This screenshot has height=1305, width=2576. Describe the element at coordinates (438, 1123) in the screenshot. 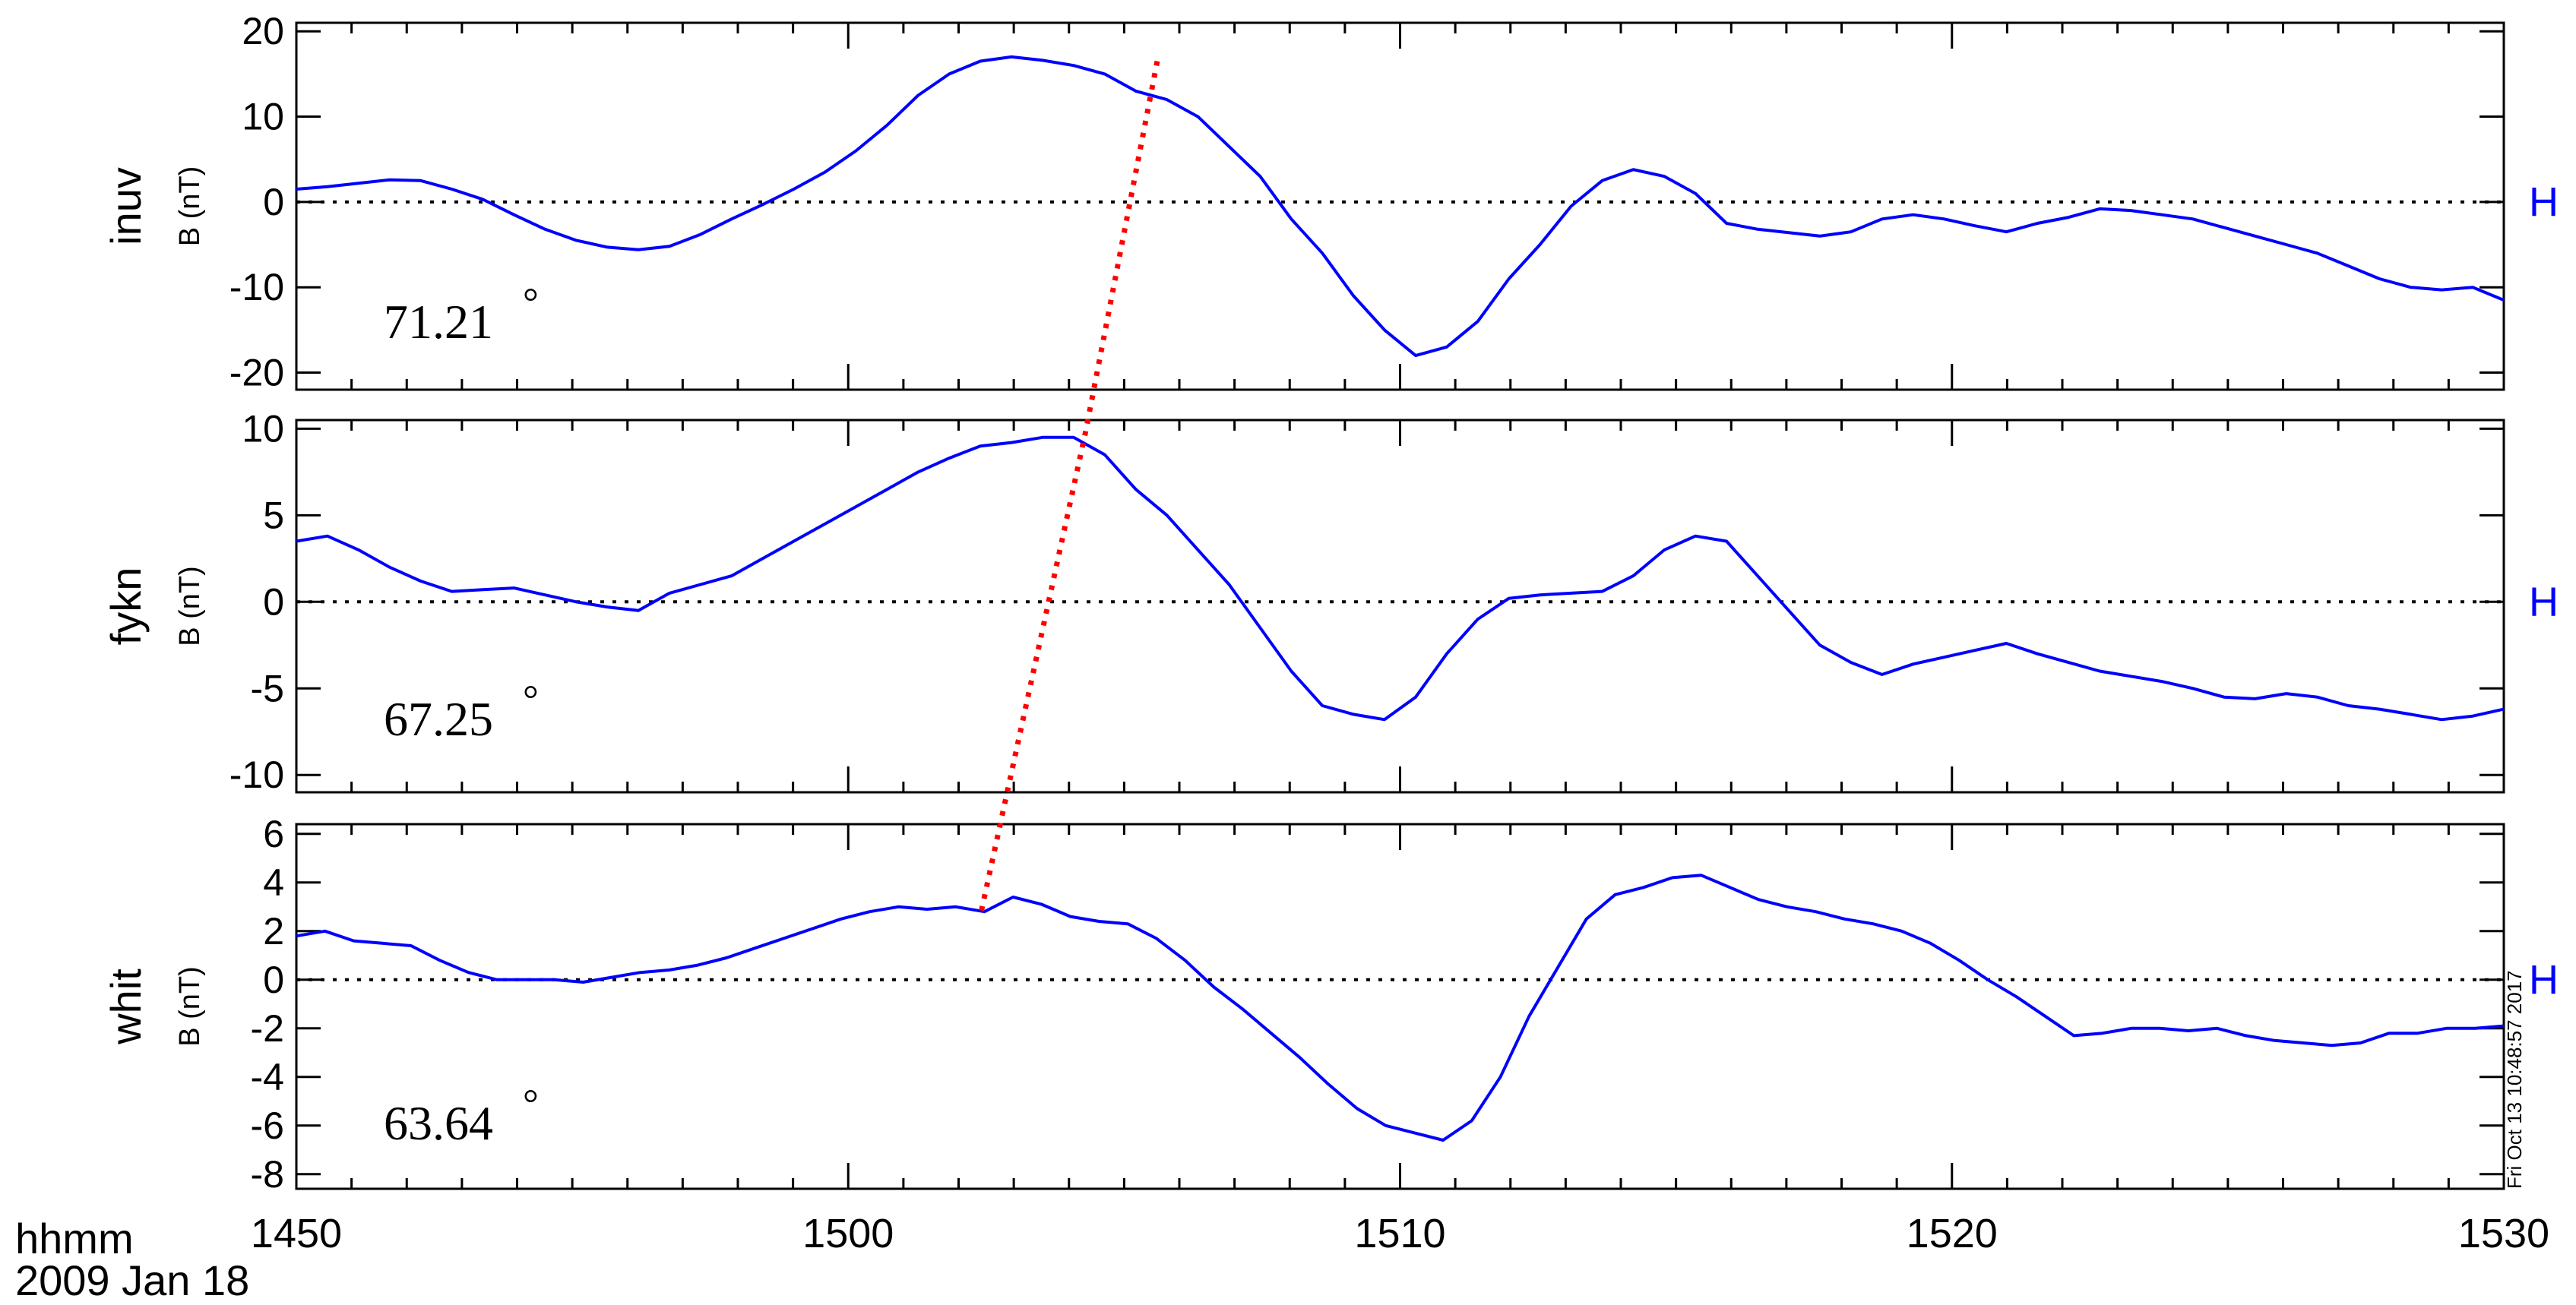

I see `latitude-label: 63.64` at that location.